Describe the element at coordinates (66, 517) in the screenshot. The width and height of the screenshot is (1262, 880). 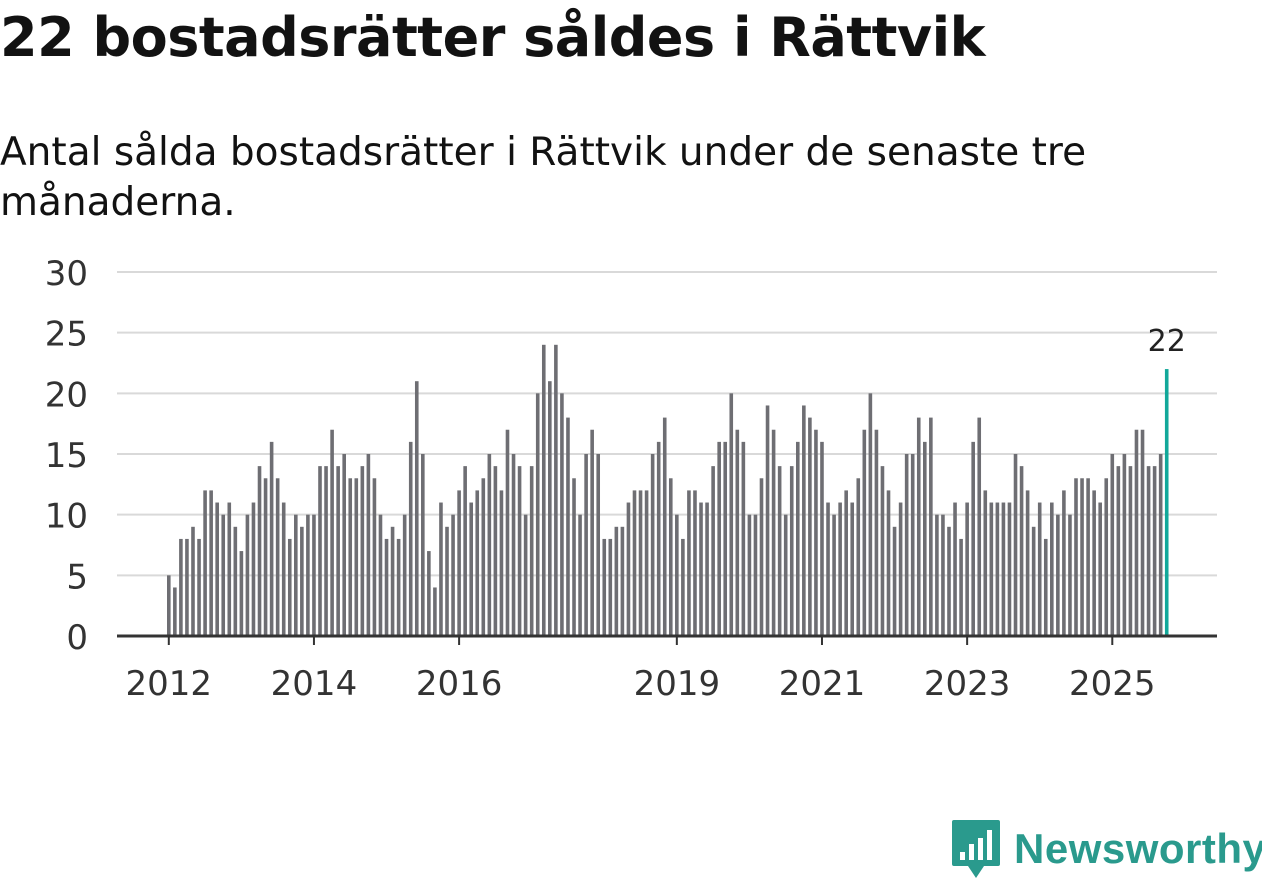
I see `y-tick-label: 10` at that location.